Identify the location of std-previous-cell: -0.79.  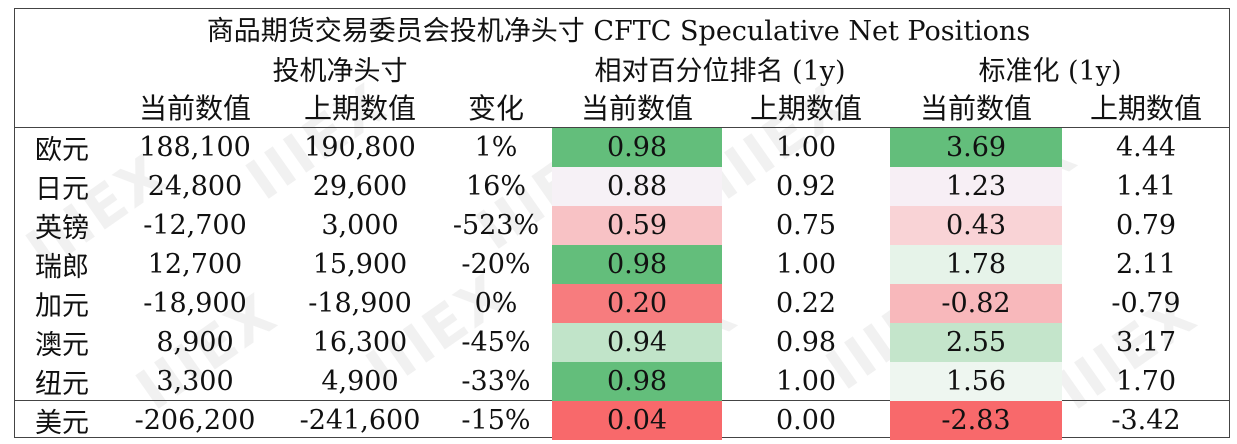
(1146, 303).